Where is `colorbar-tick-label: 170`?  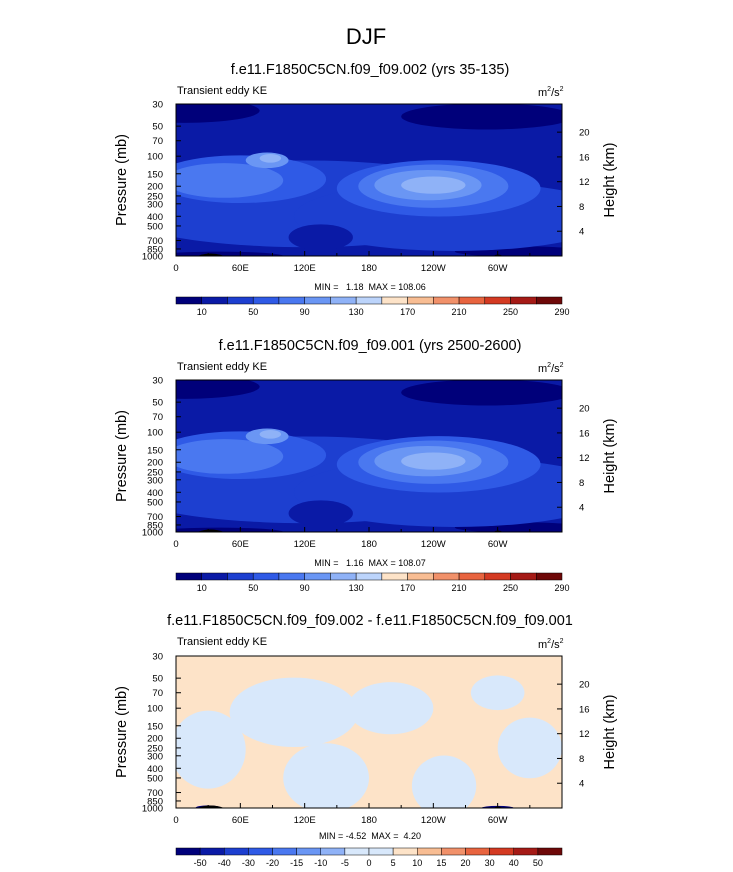
colorbar-tick-label: 170 is located at coordinates (407, 312).